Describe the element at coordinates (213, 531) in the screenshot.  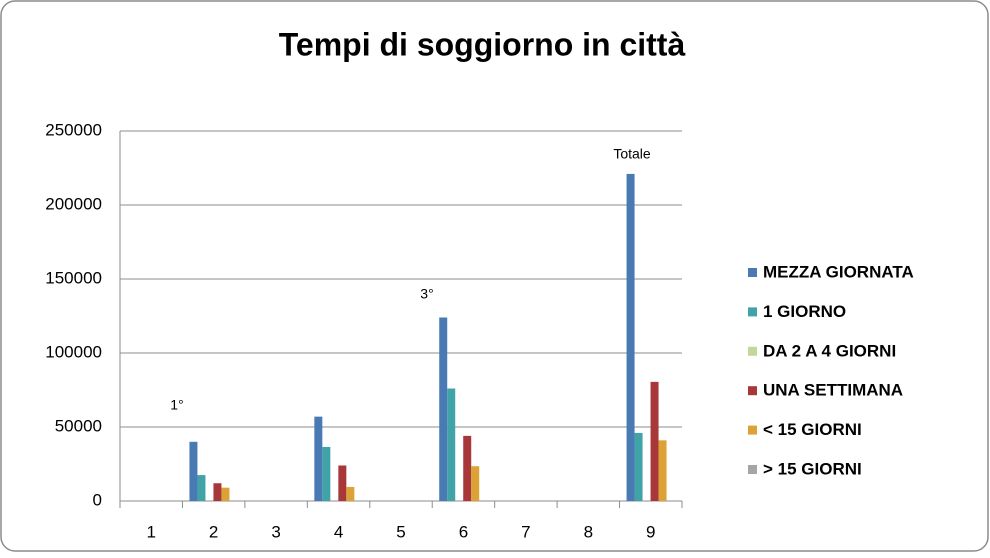
I see `x-tick-label: 2` at that location.